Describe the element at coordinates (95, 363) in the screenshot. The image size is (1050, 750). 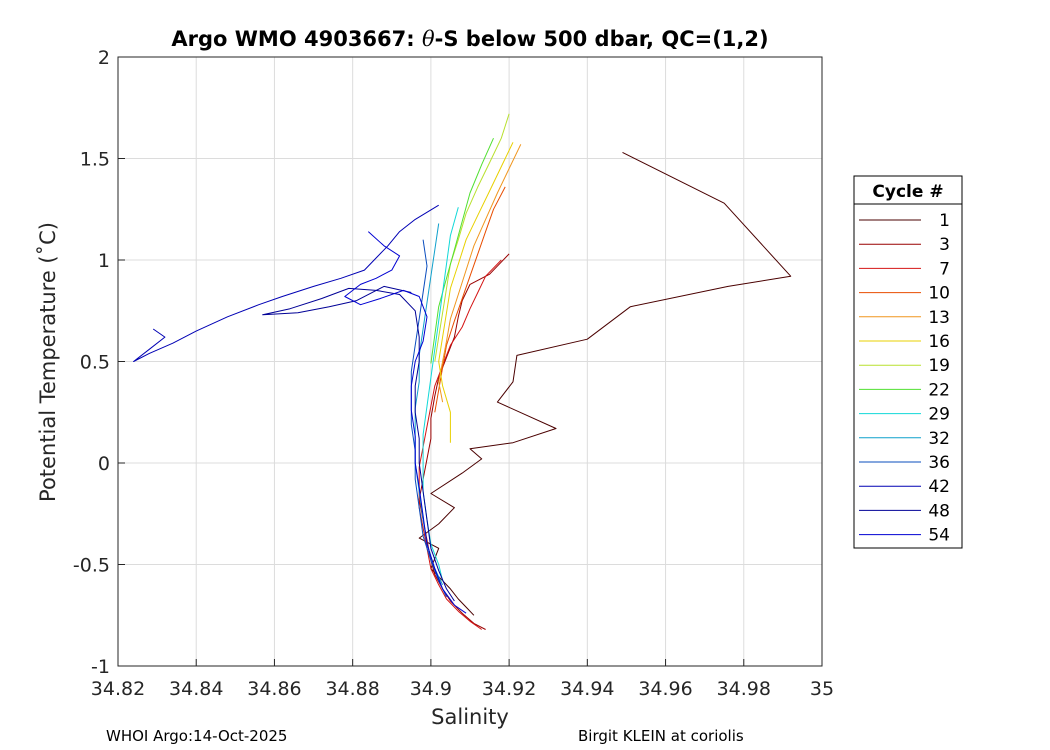
I see `y-tick-label: 0.5` at that location.